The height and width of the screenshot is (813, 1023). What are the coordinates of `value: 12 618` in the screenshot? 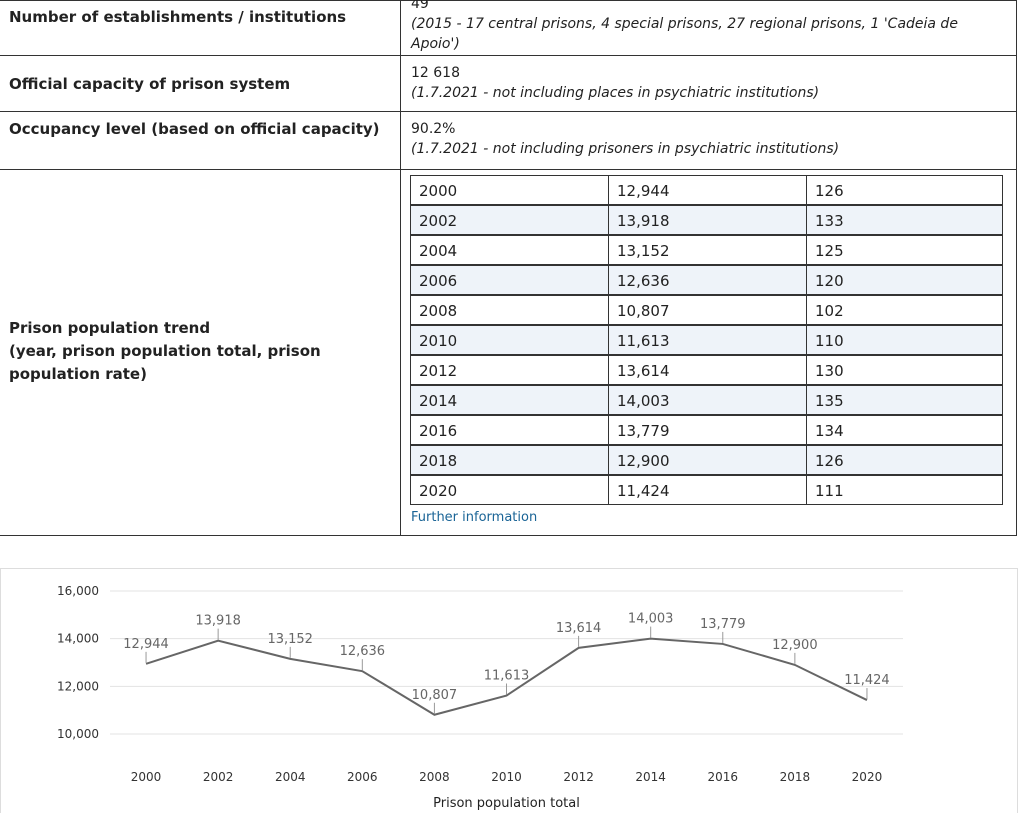 It's located at (435, 73).